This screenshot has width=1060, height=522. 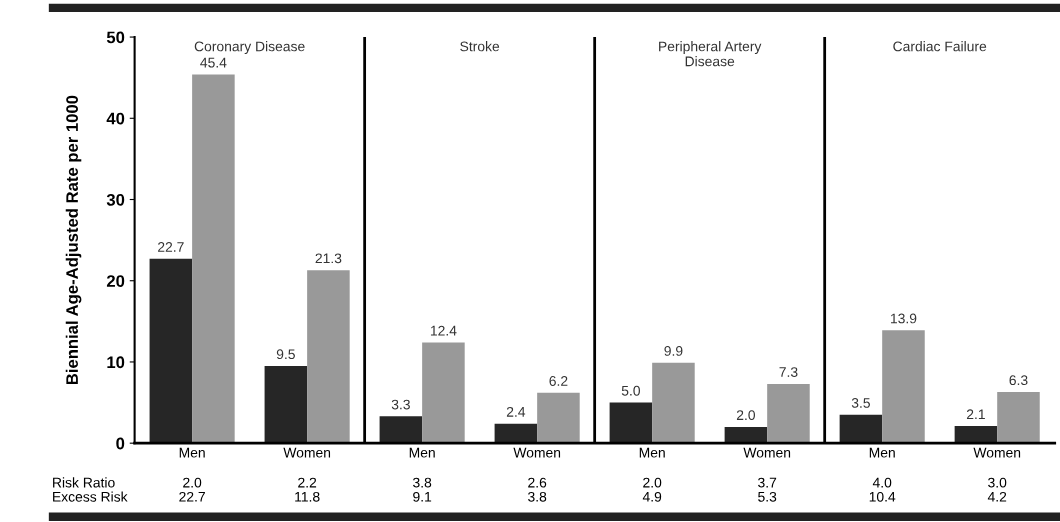 I want to click on data-label: 13.9, so click(x=904, y=318).